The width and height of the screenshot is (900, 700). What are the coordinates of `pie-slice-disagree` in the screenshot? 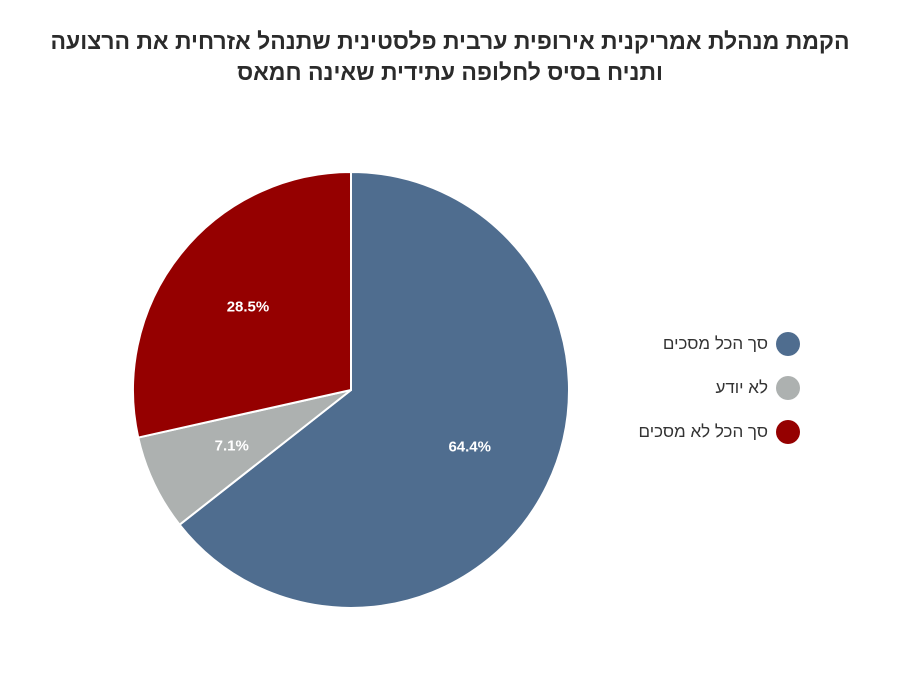 It's located at (242, 304).